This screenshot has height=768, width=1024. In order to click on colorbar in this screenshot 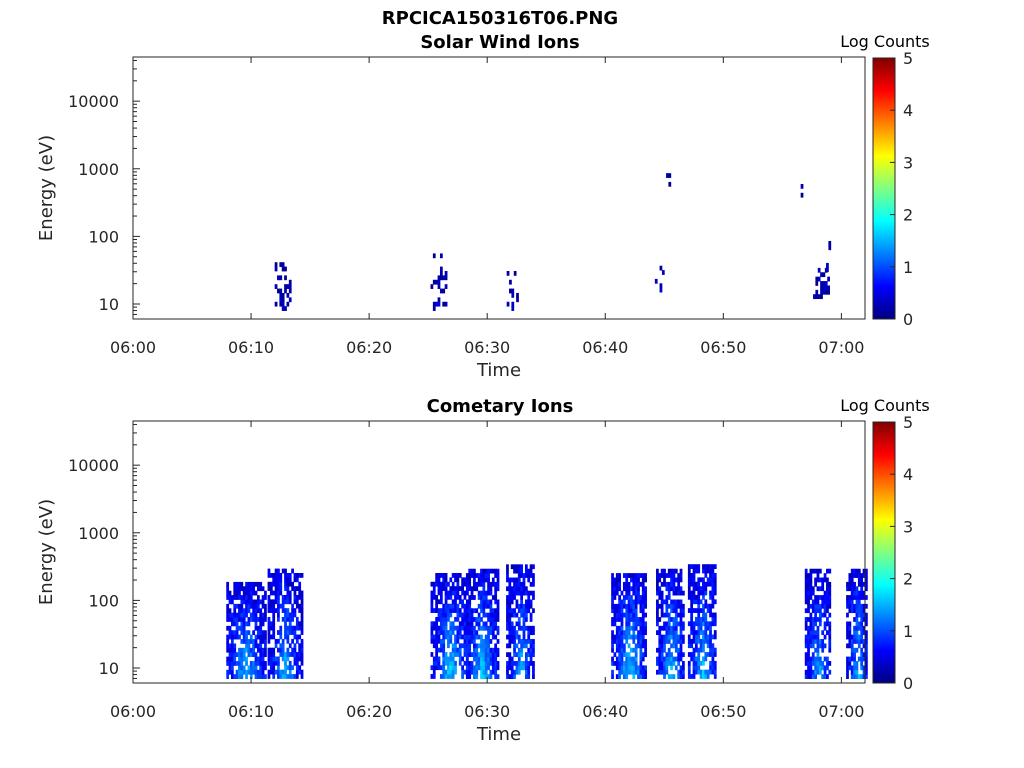, I will do `click(884, 188)`.